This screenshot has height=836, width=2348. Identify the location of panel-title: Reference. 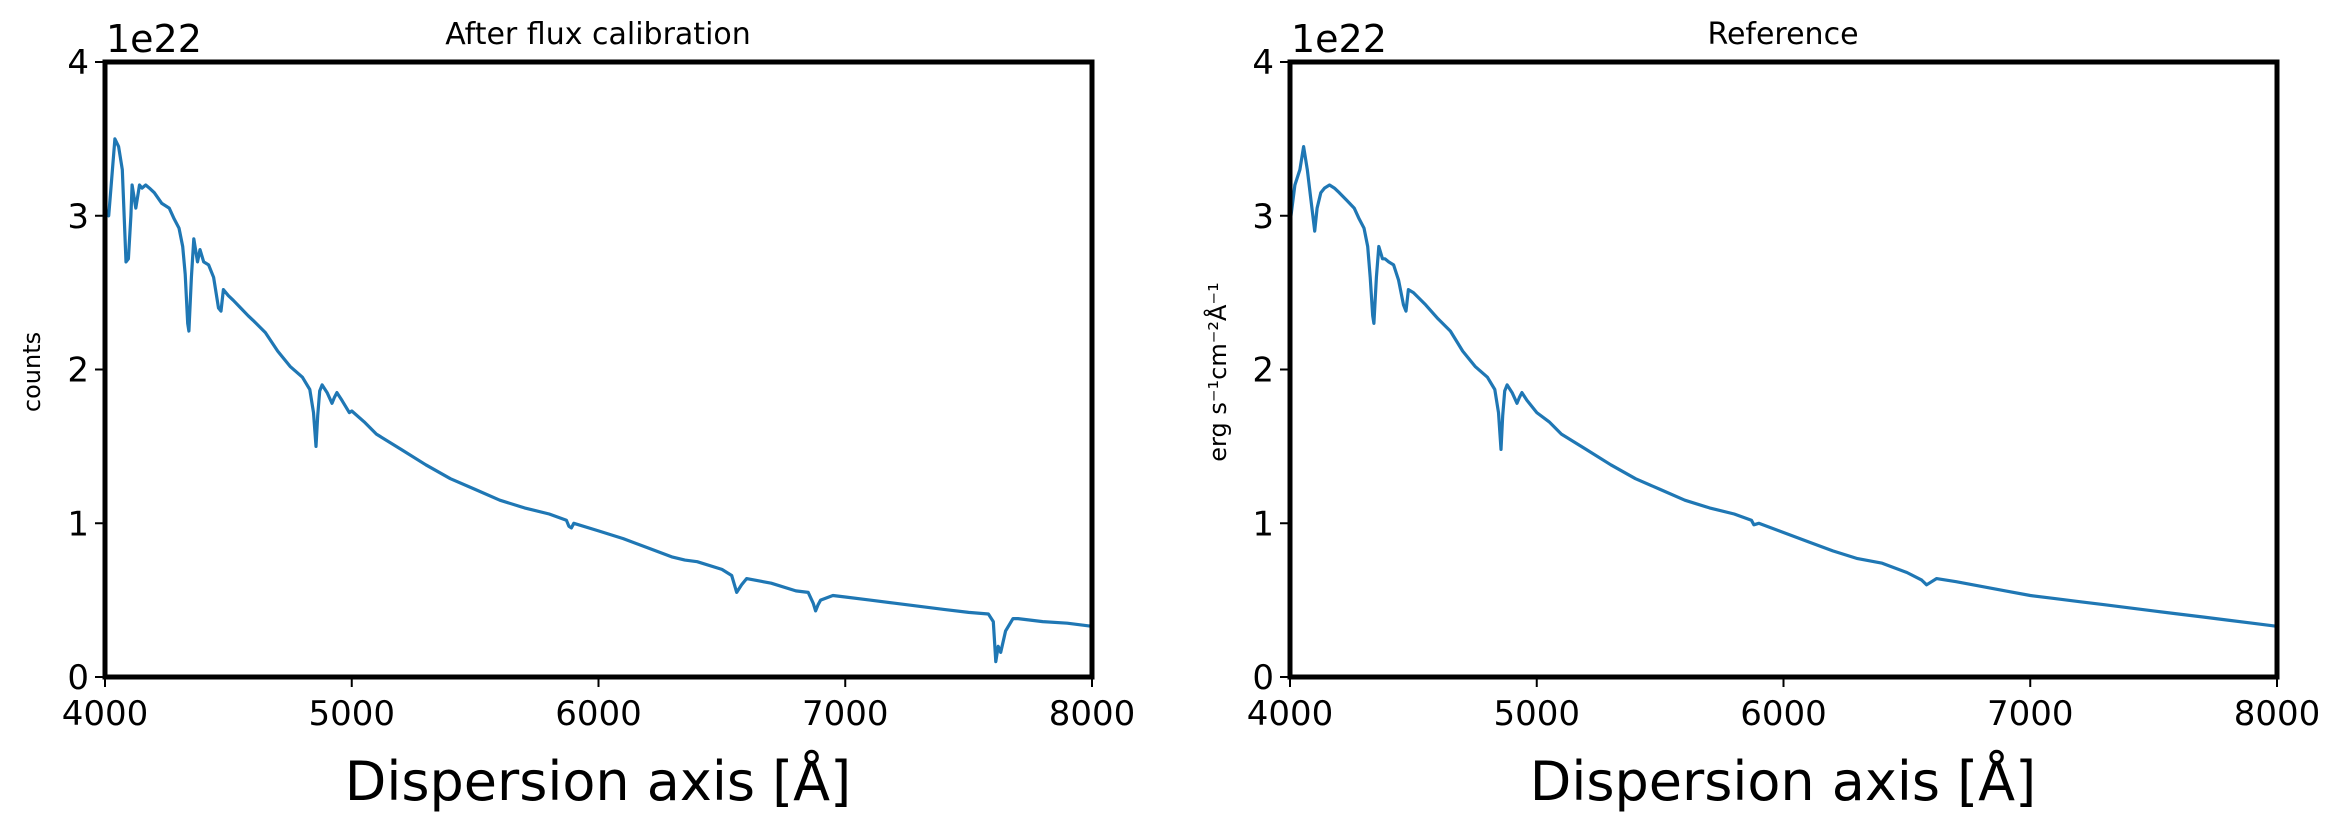
(1782, 34).